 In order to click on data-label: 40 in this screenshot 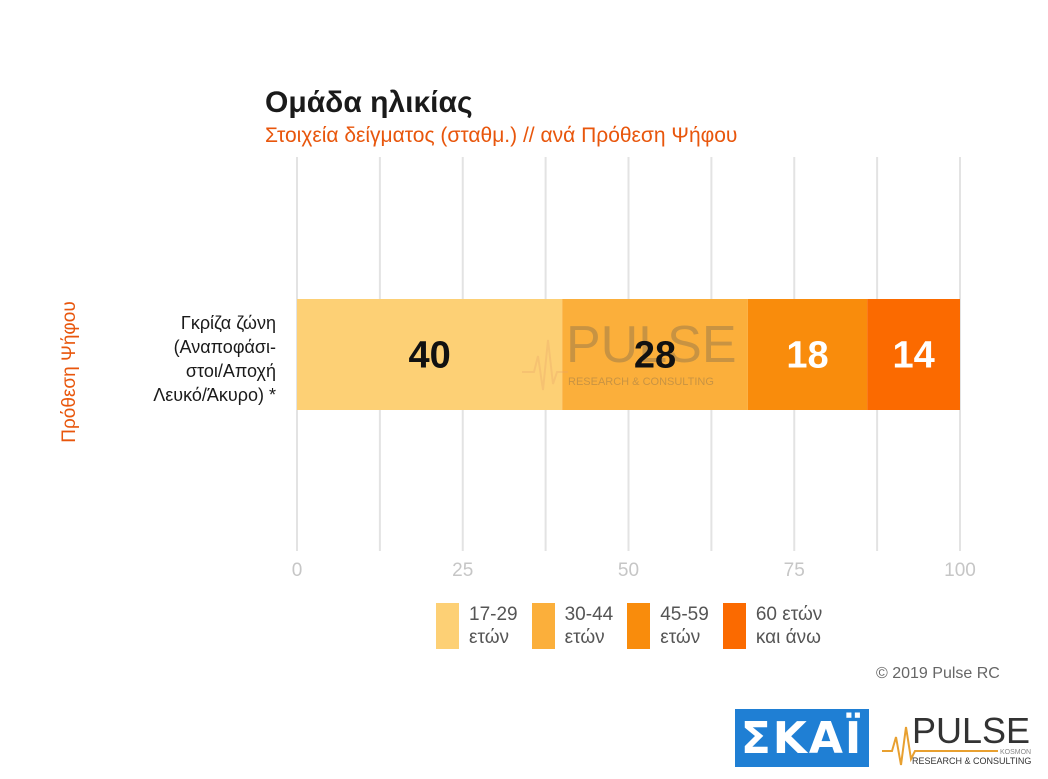, I will do `click(429, 356)`.